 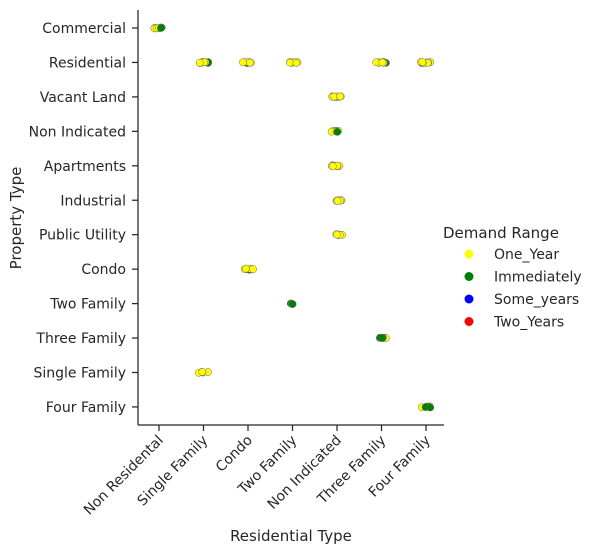 I want to click on y-tick-label-industrial: Industrial, so click(x=93, y=201).